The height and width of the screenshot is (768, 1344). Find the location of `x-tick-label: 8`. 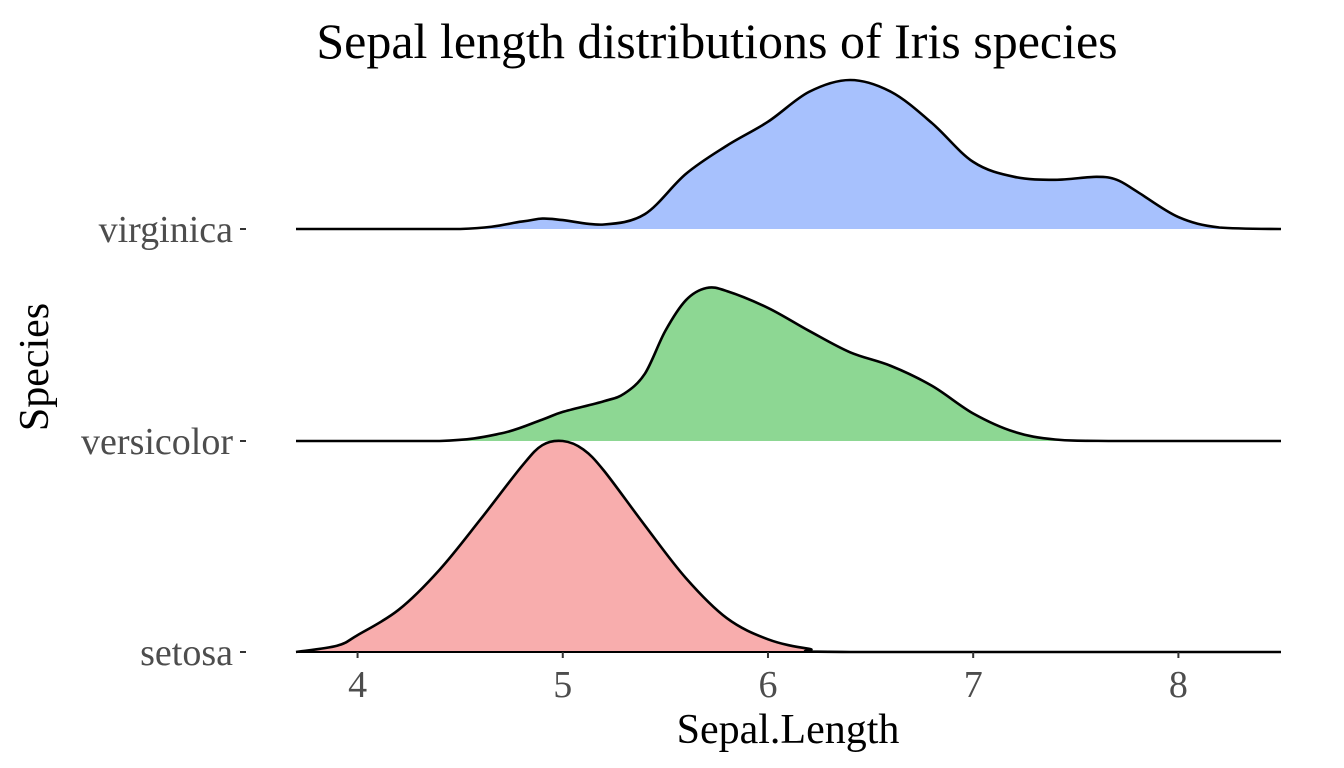

x-tick-label: 8 is located at coordinates (1178, 685).